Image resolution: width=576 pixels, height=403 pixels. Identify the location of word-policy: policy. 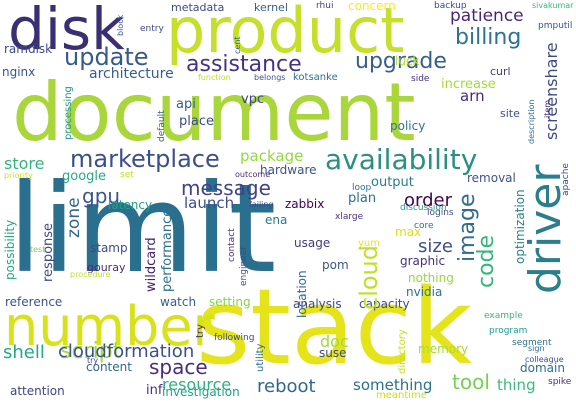
(408, 126).